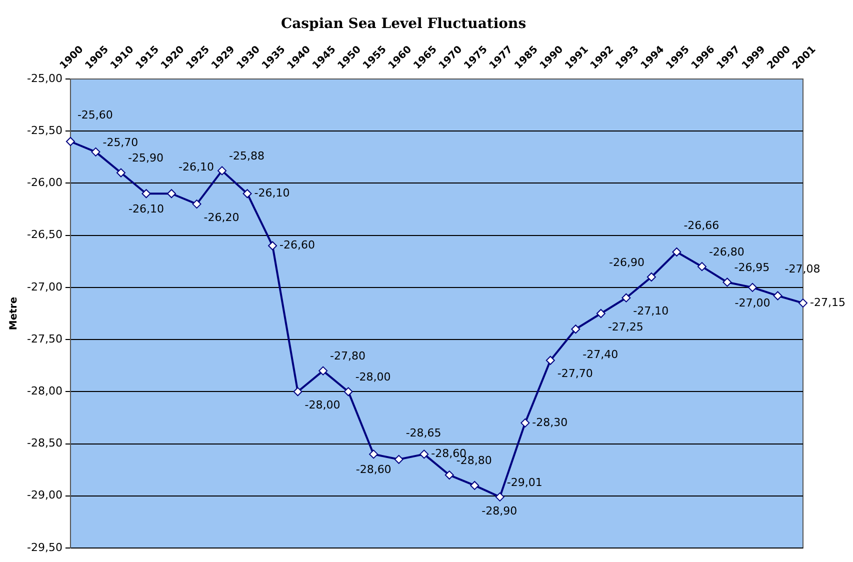  What do you see at coordinates (146, 158) in the screenshot?
I see `data-label: -25,90` at bounding box center [146, 158].